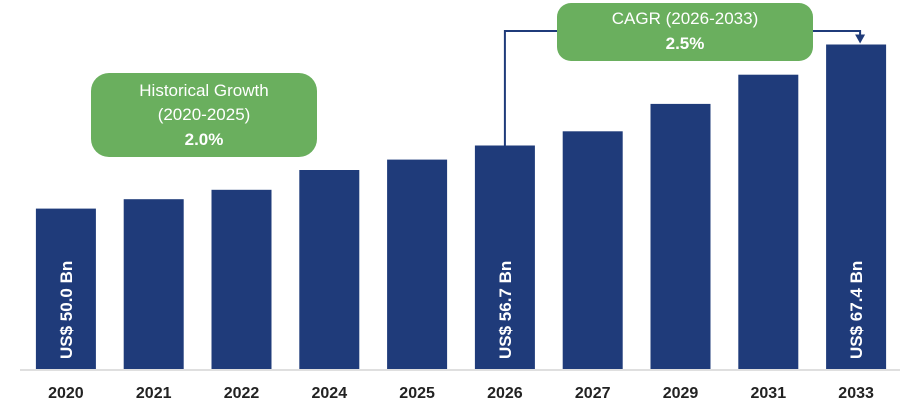 The width and height of the screenshot is (911, 409). What do you see at coordinates (153, 284) in the screenshot?
I see `bar-2021` at bounding box center [153, 284].